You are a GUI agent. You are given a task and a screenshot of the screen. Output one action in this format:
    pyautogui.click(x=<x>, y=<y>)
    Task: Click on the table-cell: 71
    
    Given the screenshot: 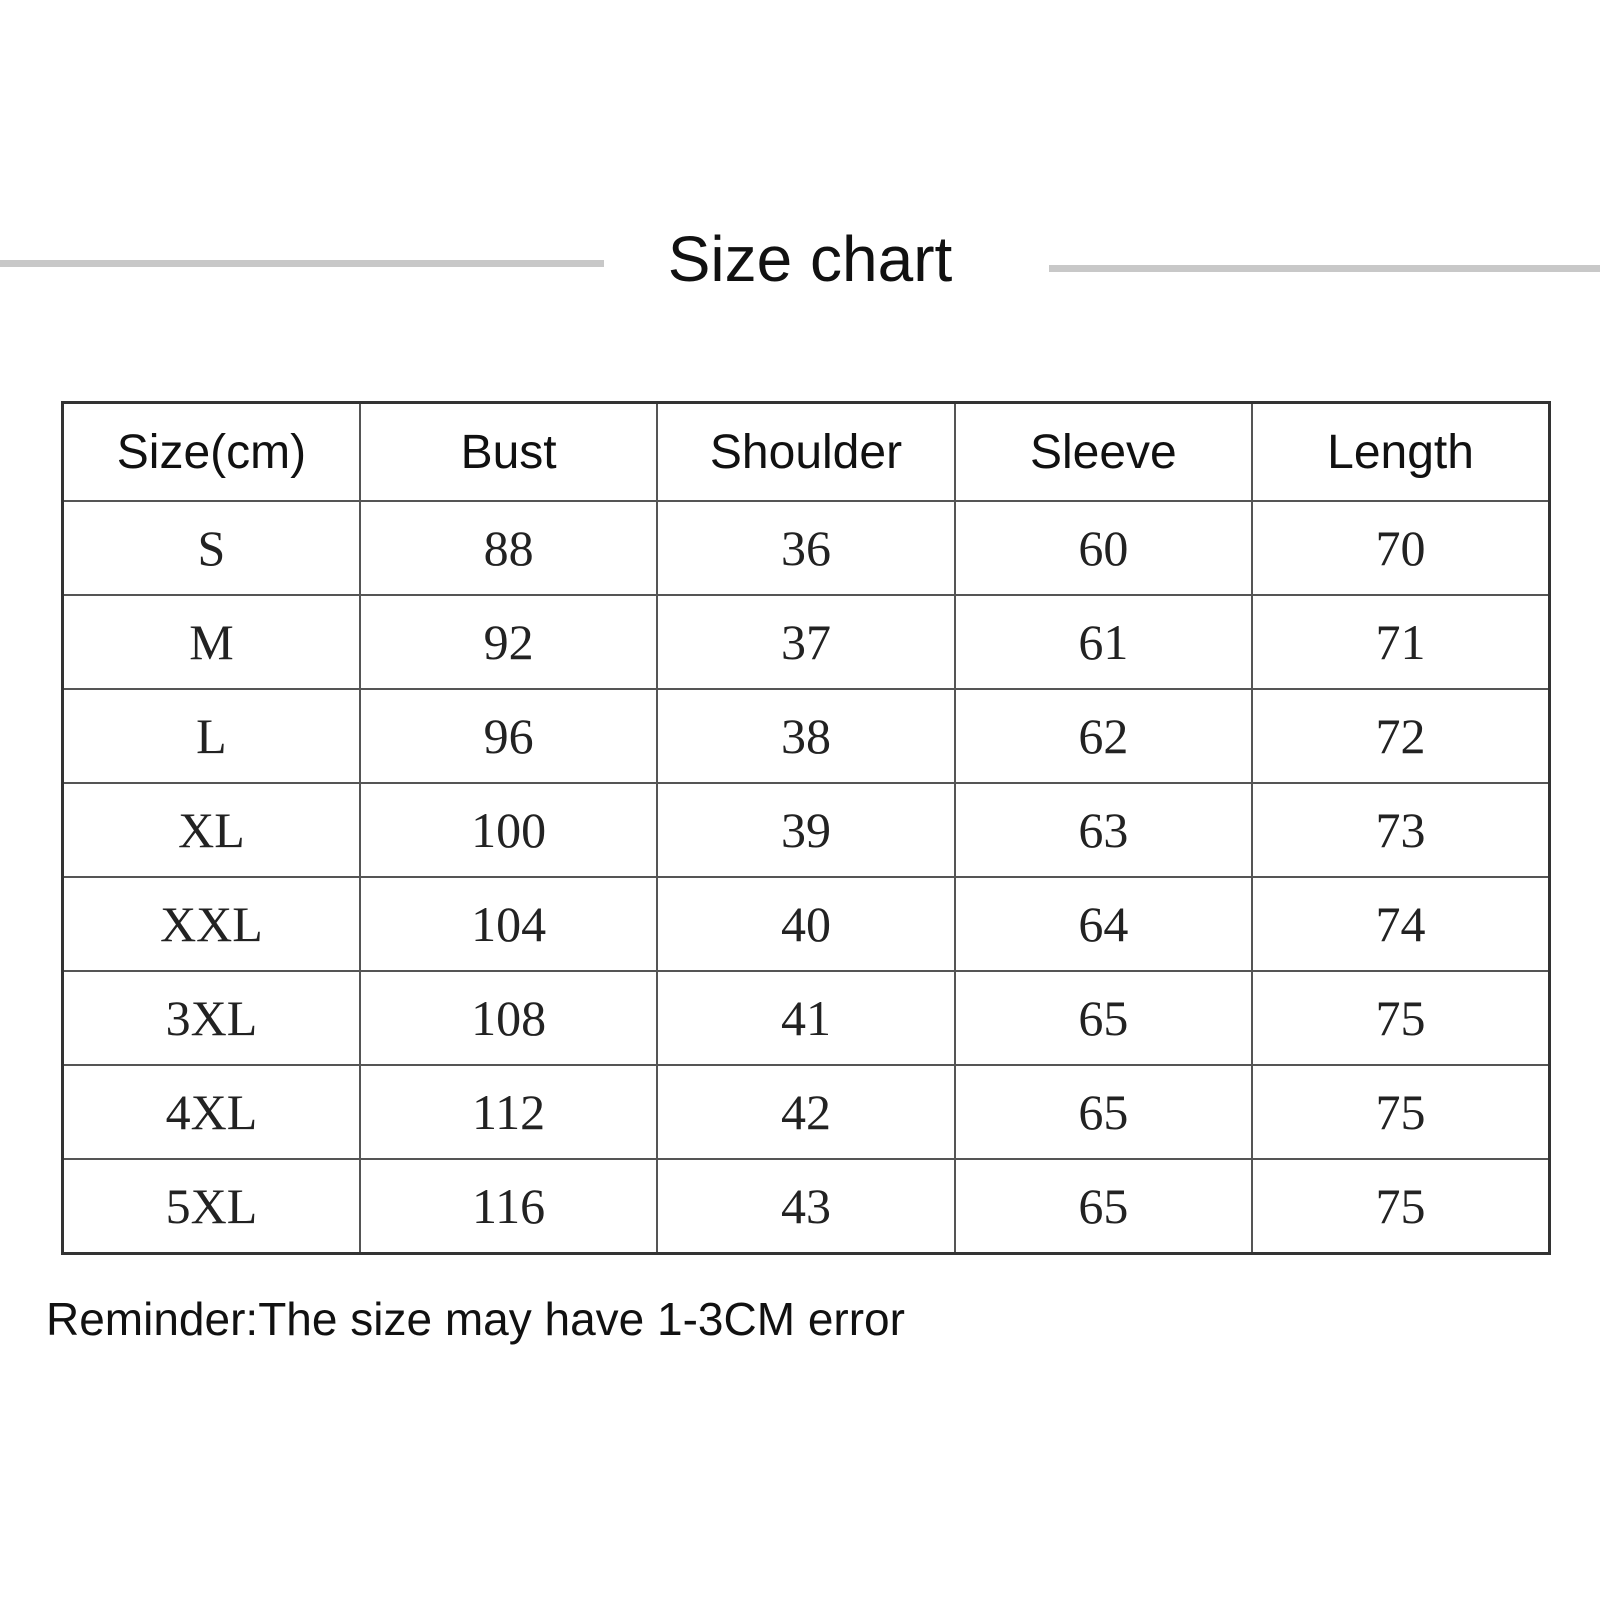 What is the action you would take?
    pyautogui.click(x=1401, y=641)
    